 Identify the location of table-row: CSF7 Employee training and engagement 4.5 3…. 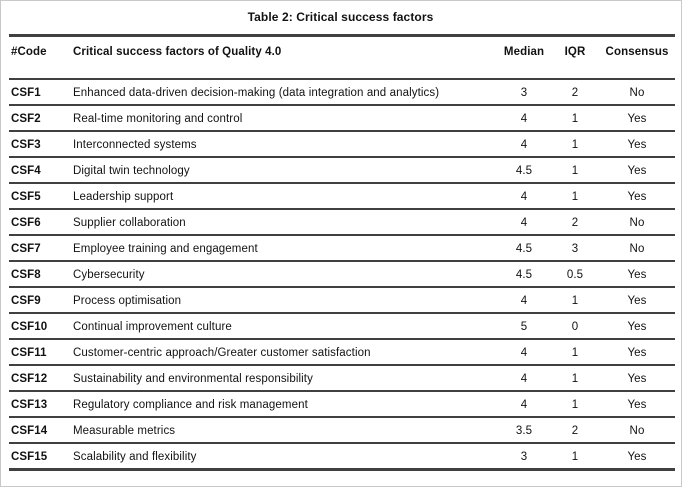
(342, 248).